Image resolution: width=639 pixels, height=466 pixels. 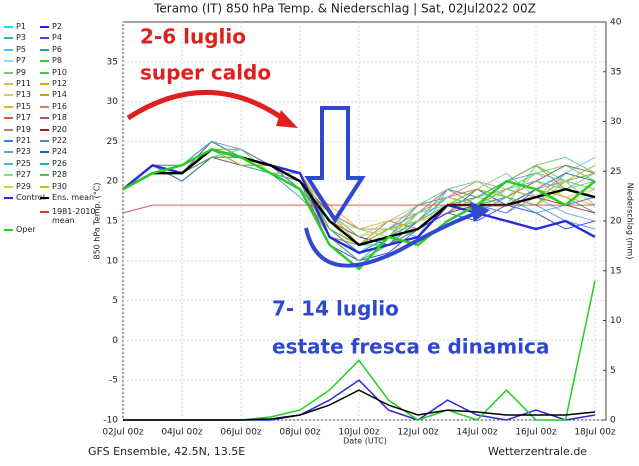 I want to click on y2-tick-label: 10, so click(x=616, y=321).